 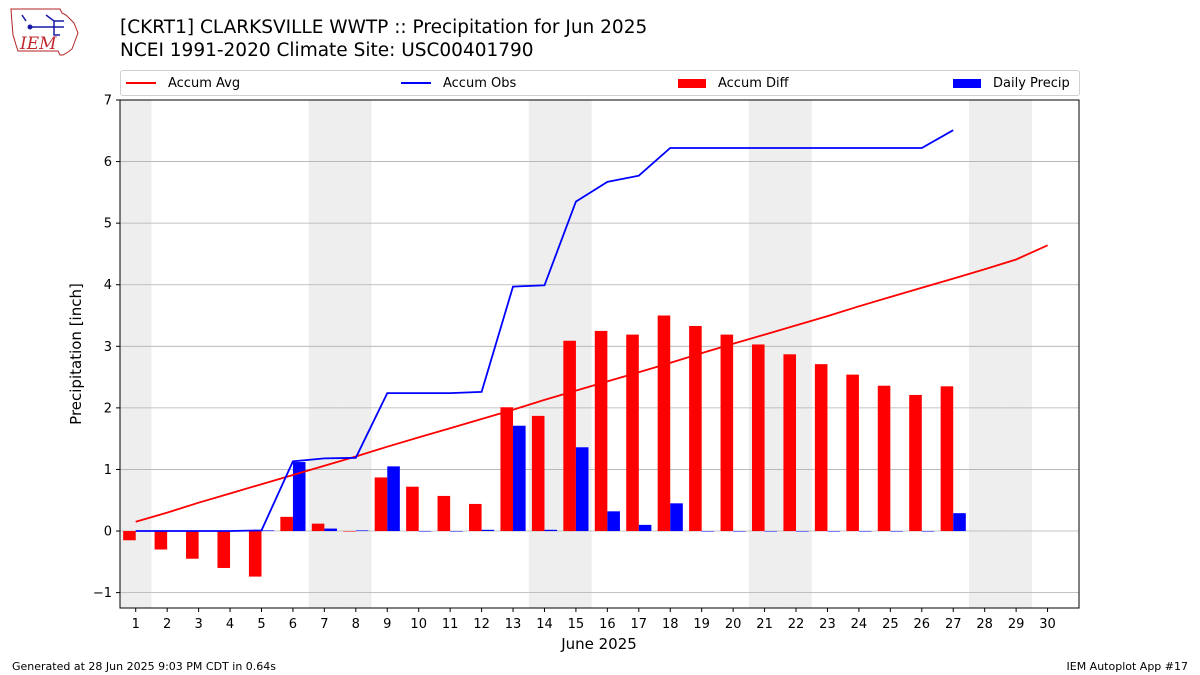 I want to click on x-tick-label: 2, so click(x=167, y=624).